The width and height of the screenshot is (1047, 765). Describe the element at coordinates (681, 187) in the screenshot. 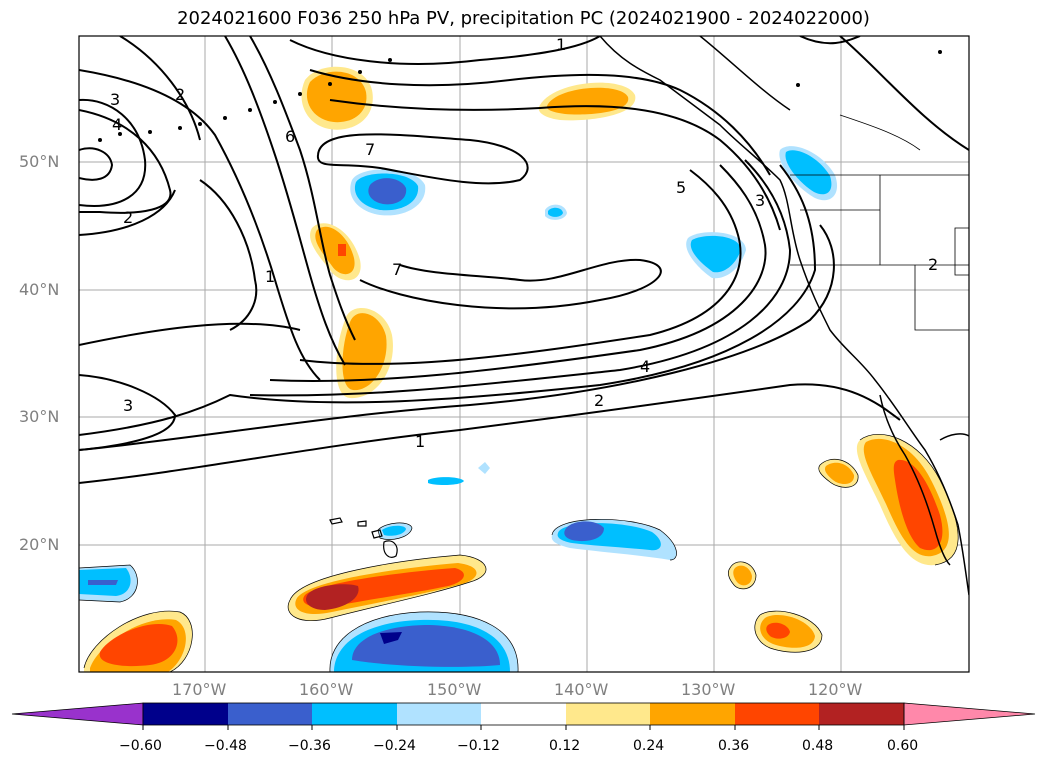

I see `contour-label: 5` at that location.